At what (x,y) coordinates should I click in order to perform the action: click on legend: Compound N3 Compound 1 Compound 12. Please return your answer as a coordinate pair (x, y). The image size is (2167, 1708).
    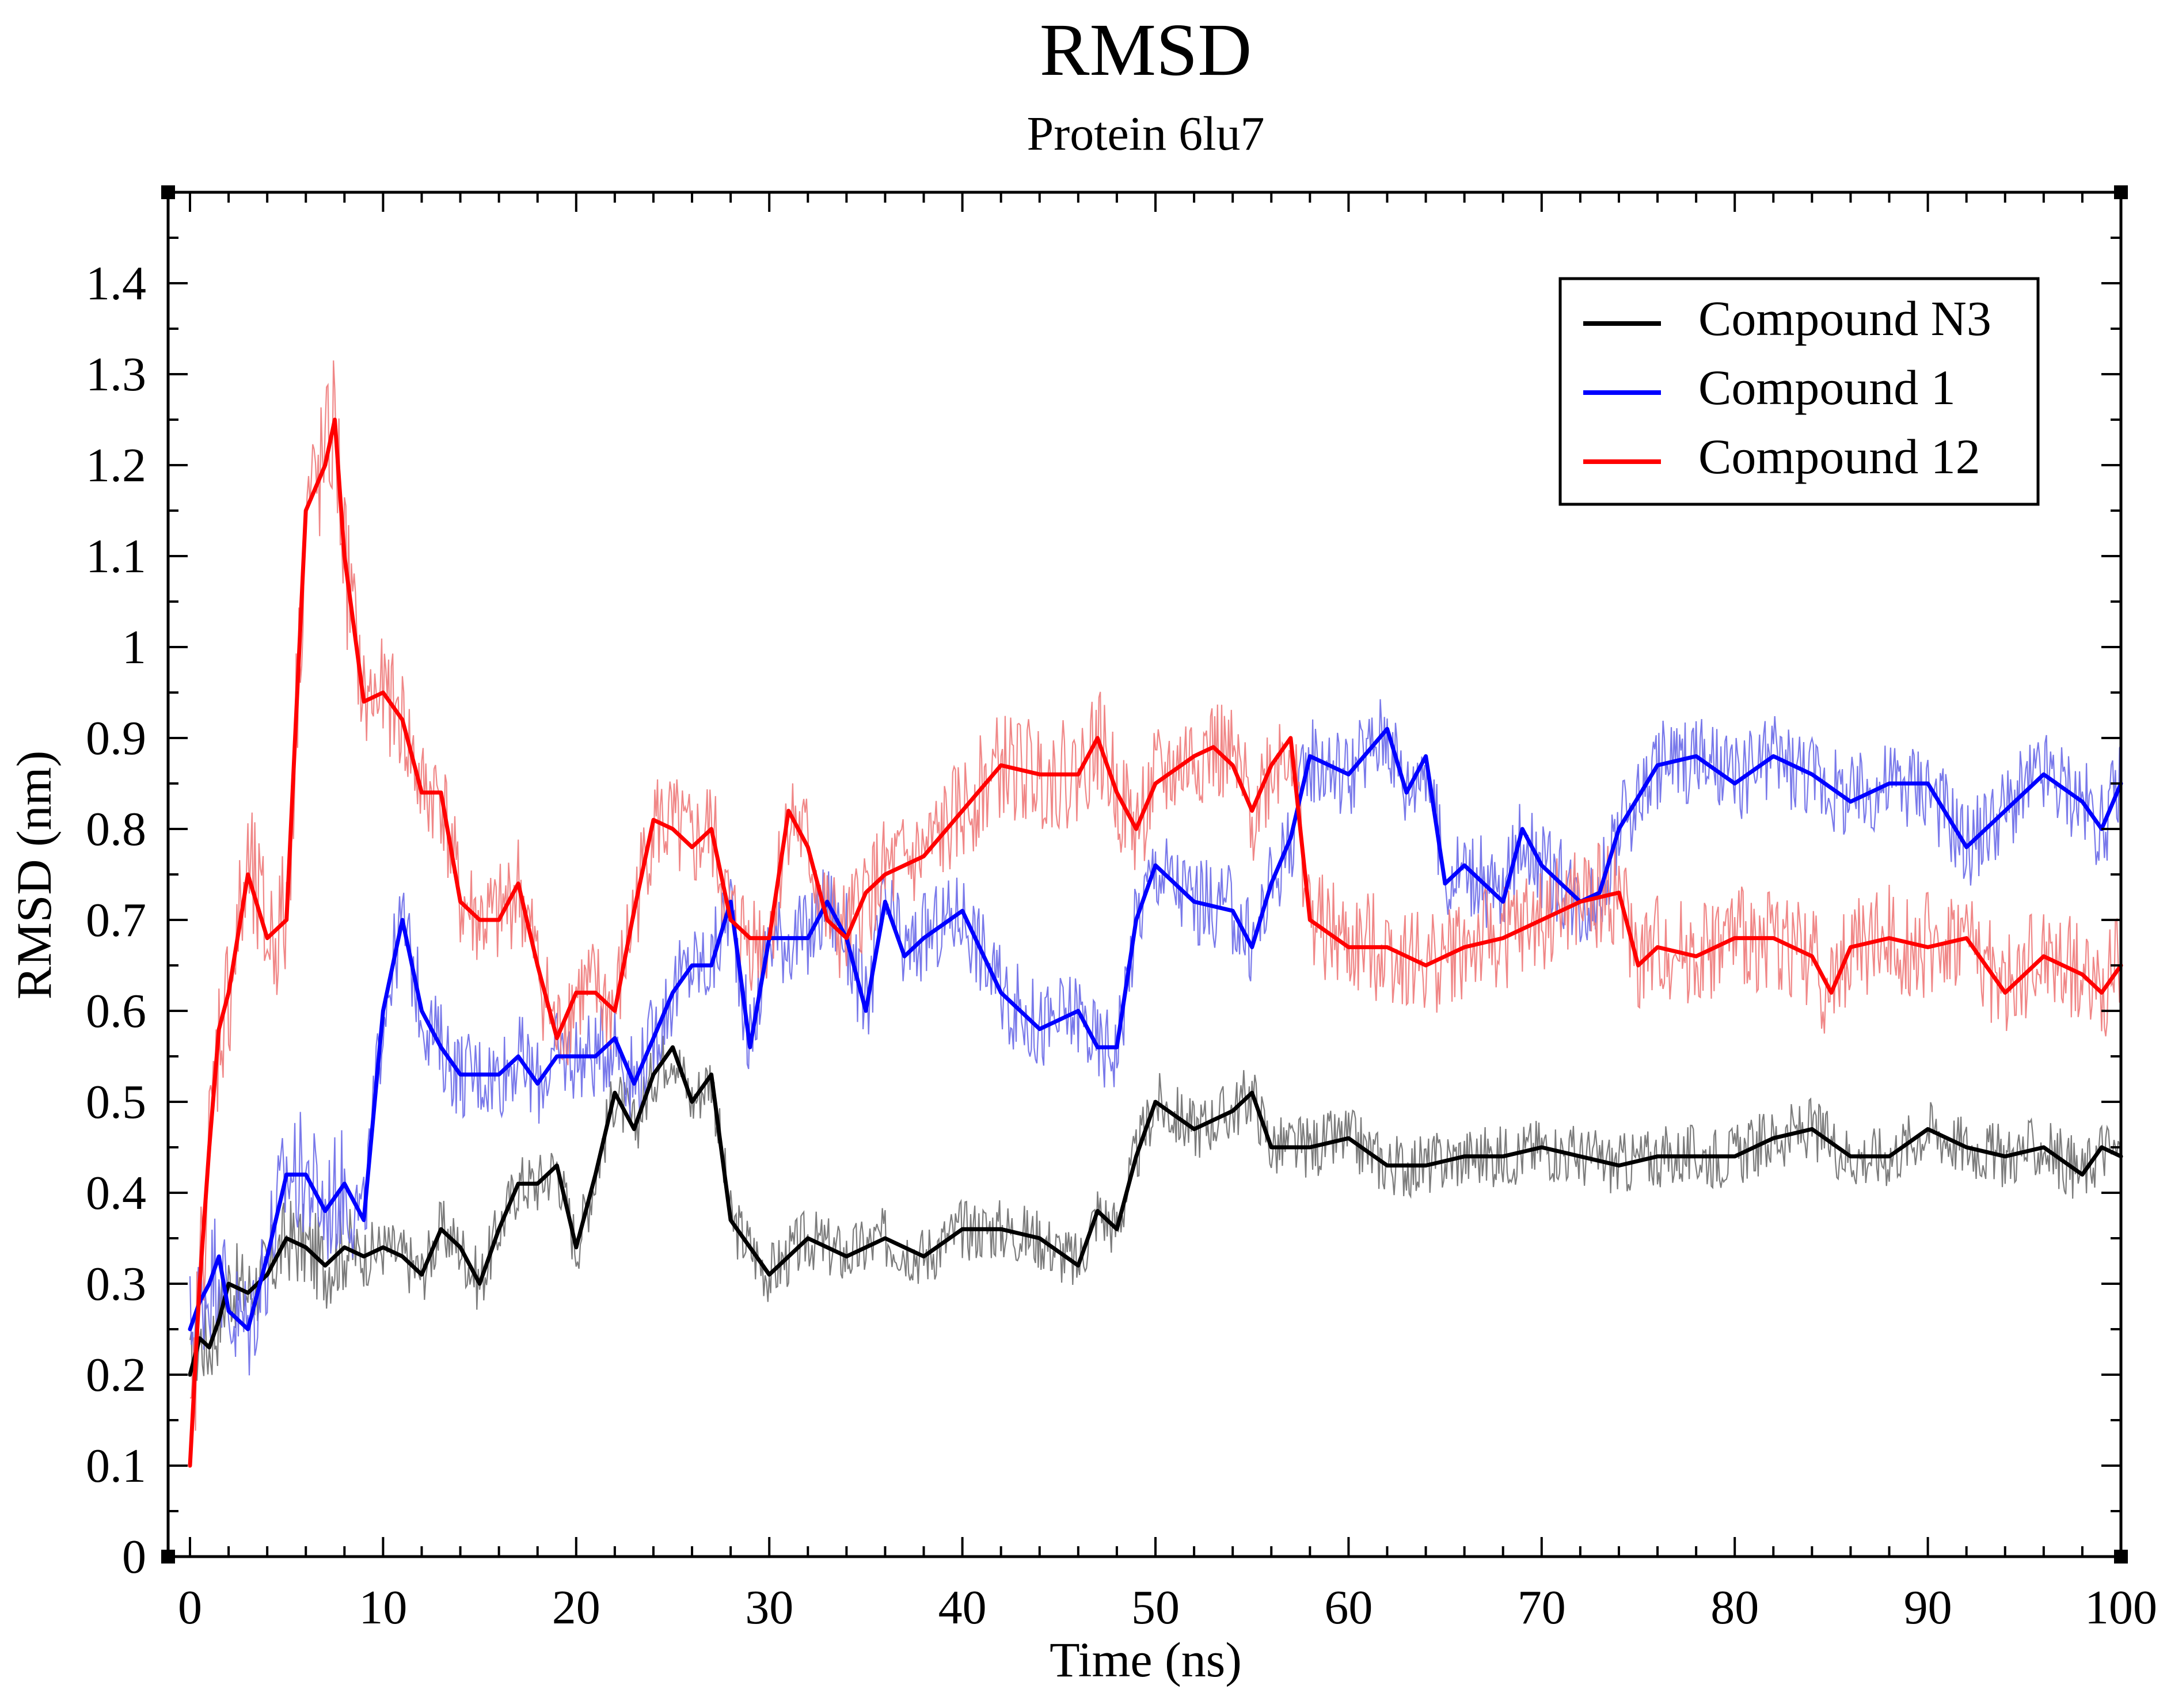
    Looking at the image, I should click on (1799, 391).